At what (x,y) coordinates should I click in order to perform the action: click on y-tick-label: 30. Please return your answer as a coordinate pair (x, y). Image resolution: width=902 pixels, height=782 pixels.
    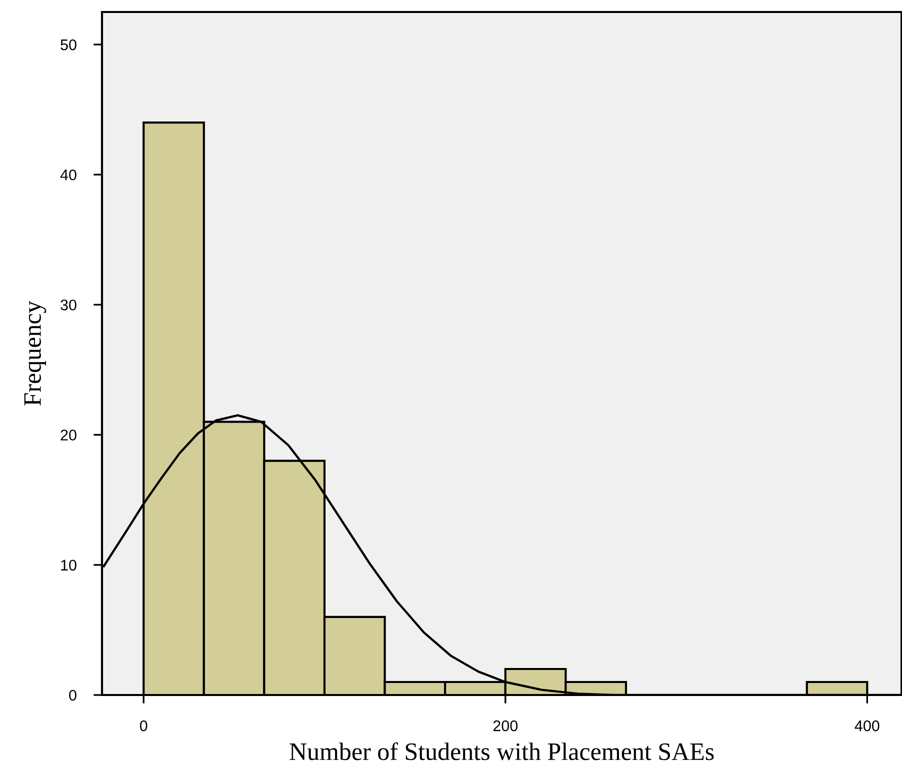
    Looking at the image, I should click on (68, 305).